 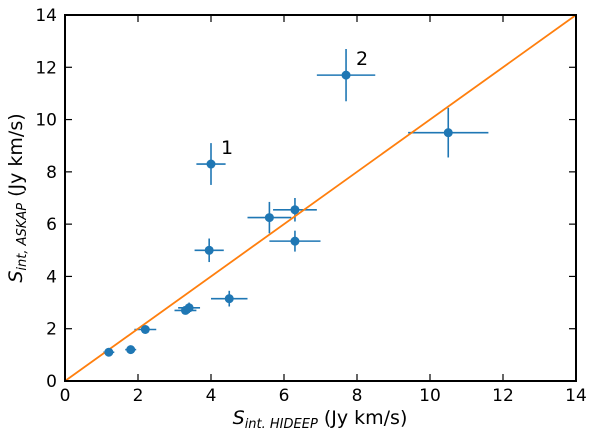 I want to click on x-tick-label: 2, so click(x=138, y=396).